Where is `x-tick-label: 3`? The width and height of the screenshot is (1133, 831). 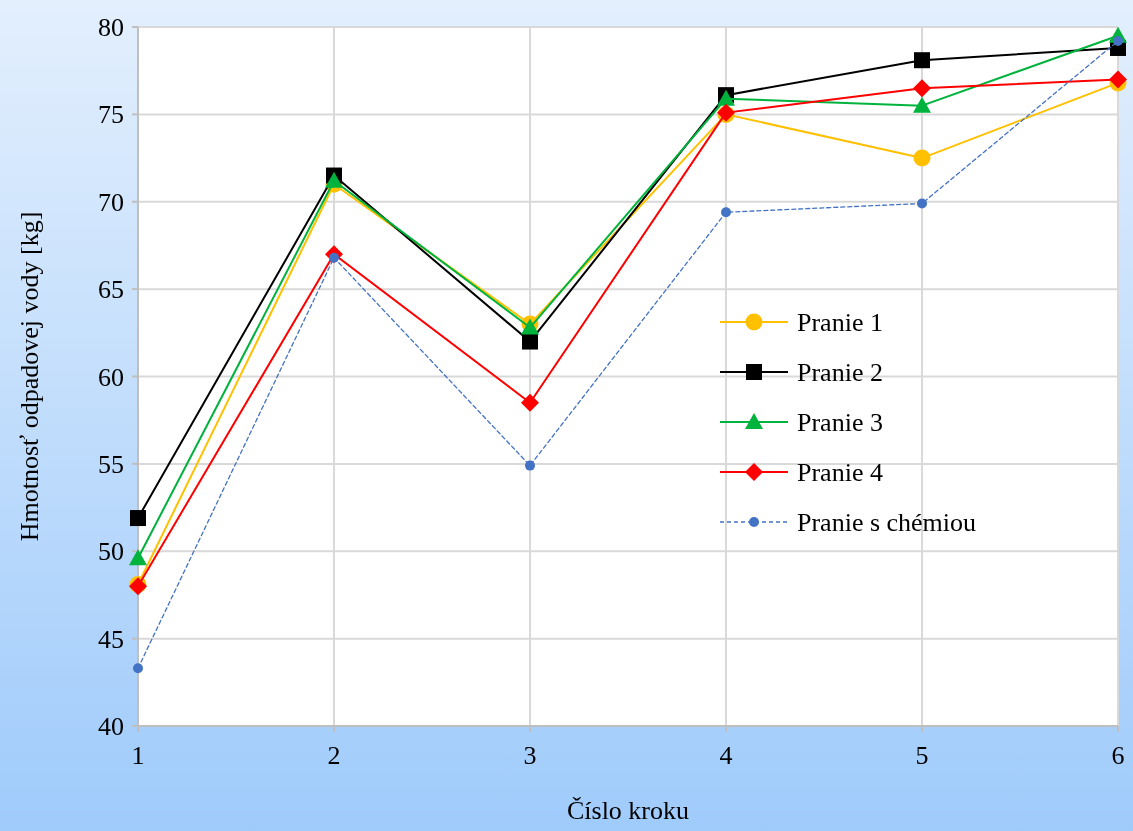 x-tick-label: 3 is located at coordinates (530, 755).